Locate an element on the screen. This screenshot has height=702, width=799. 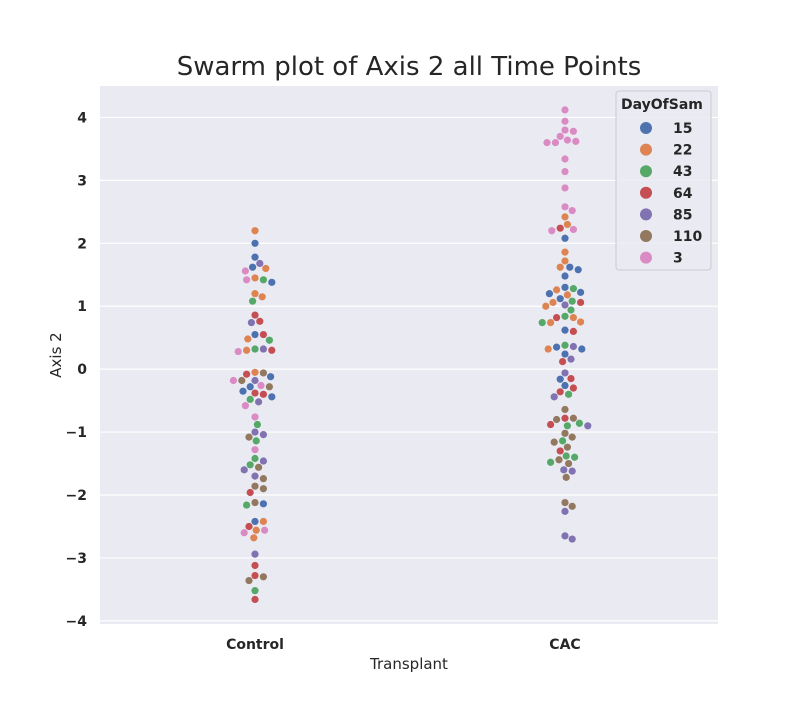
x-tick-label: CAC is located at coordinates (564, 645).